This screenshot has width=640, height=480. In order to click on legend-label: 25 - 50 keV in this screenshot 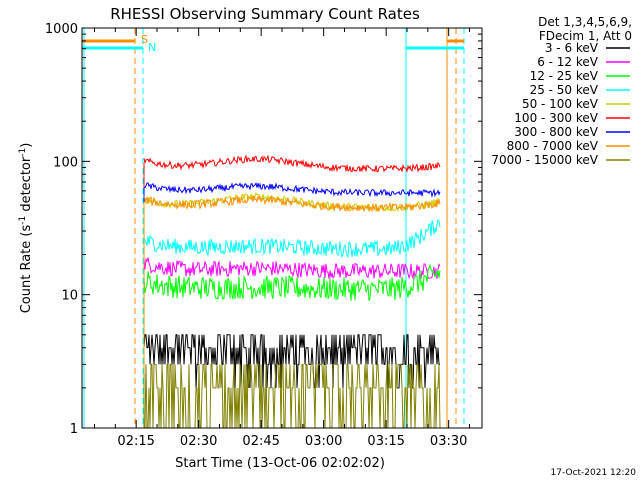, I will do `click(564, 90)`.